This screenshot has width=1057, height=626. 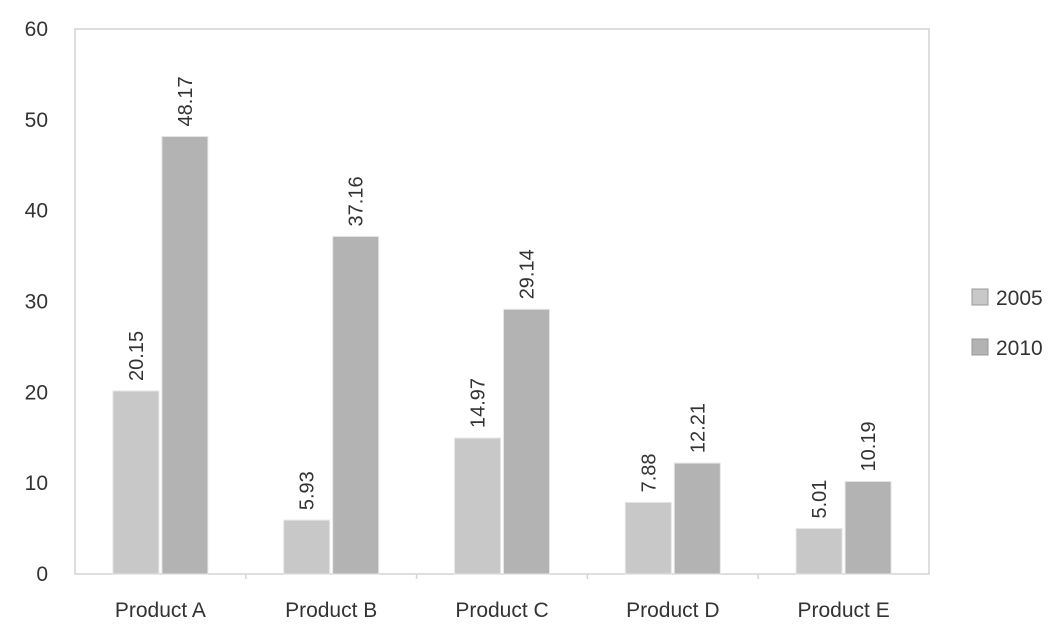 I want to click on y-tick-label-2: 20, so click(x=36, y=392).